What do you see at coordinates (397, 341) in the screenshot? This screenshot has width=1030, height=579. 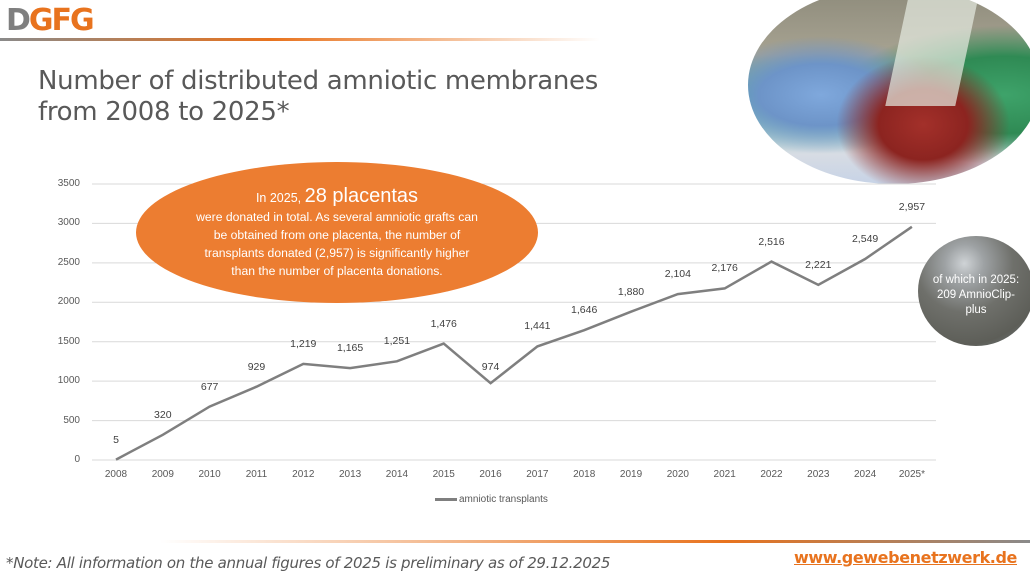 I see `data-label: 1,251` at bounding box center [397, 341].